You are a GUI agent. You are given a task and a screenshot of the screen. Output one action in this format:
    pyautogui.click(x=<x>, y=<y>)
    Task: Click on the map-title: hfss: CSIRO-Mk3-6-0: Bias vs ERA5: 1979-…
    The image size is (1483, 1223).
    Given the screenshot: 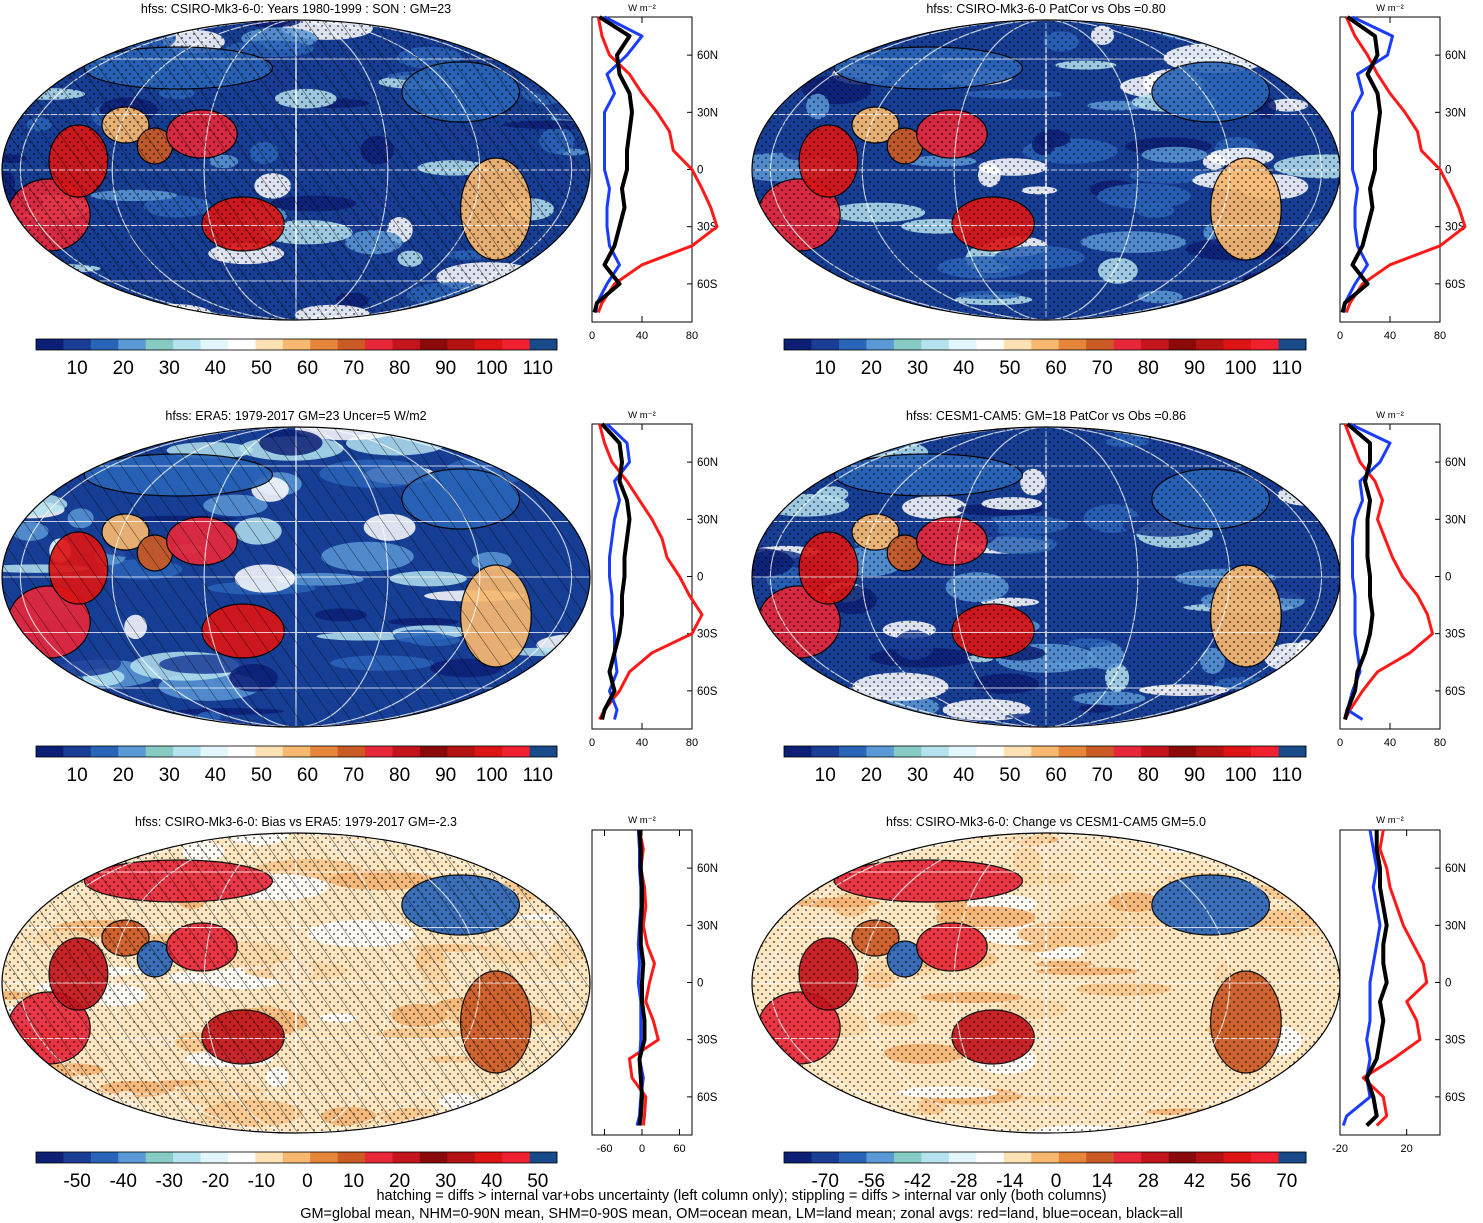 What is the action you would take?
    pyautogui.click(x=296, y=822)
    